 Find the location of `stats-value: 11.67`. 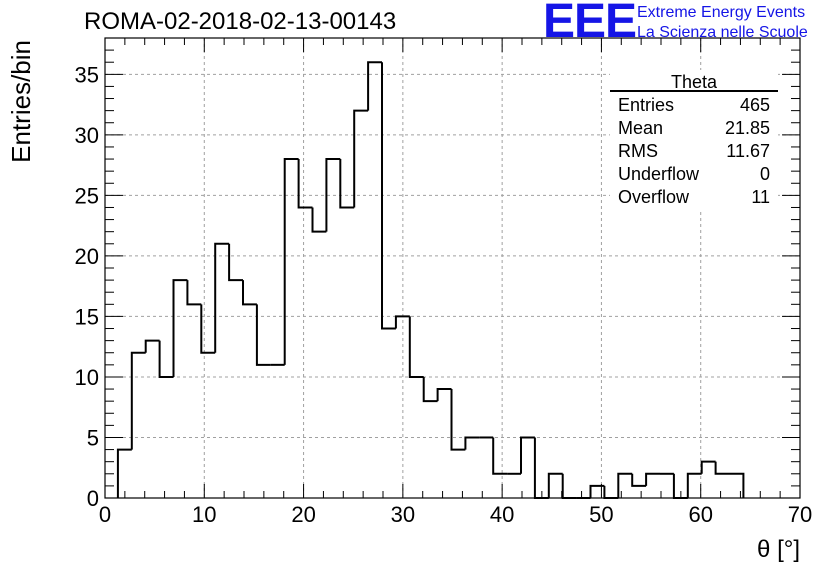

stats-value: 11.67 is located at coordinates (748, 151).